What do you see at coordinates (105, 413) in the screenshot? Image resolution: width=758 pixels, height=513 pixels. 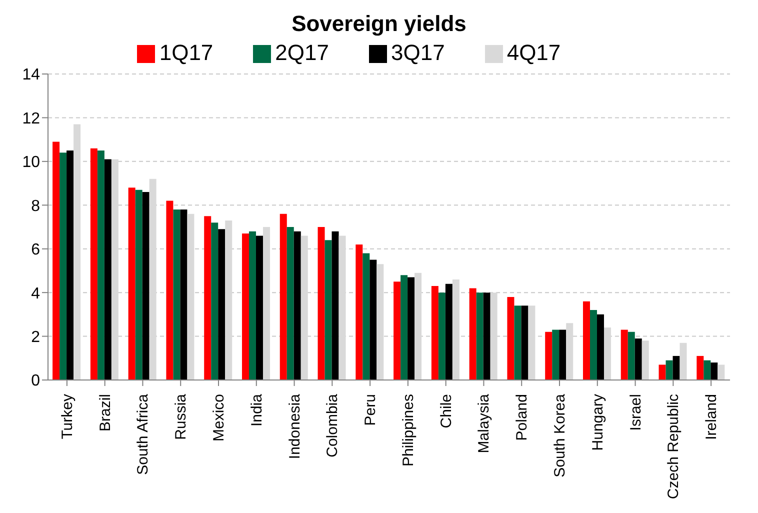 I see `x-tick-label: Brazil` at bounding box center [105, 413].